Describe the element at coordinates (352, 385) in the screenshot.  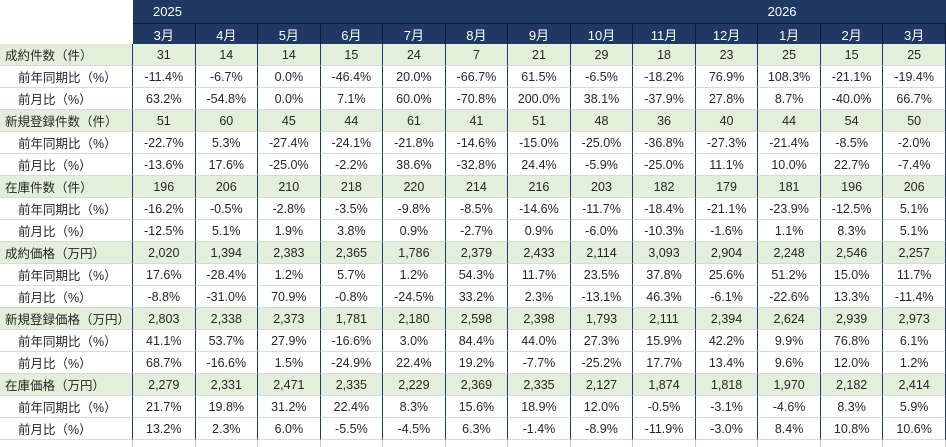
I see `data-cell: 2,335` at that location.